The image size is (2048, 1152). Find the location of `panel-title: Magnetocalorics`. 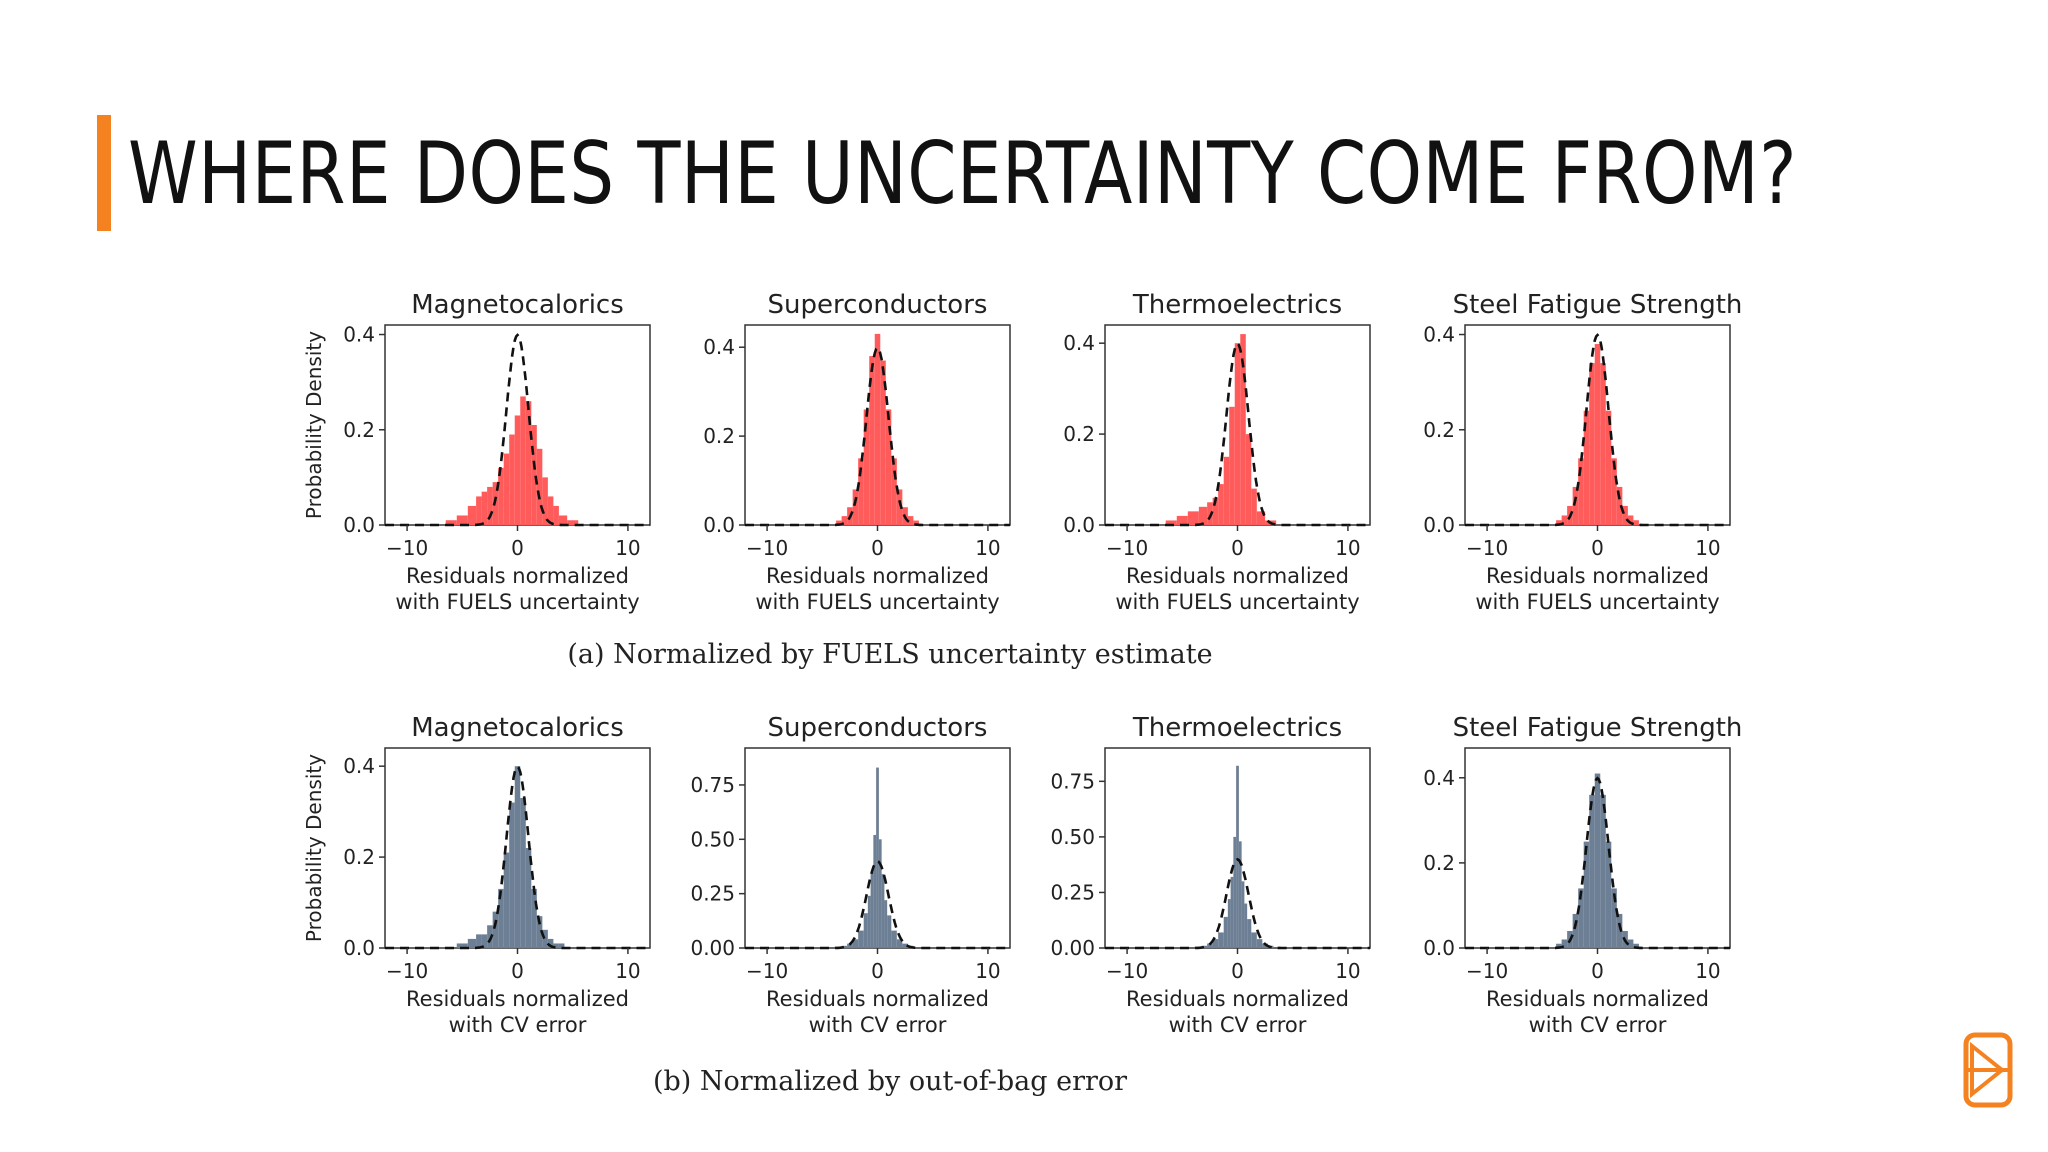

panel-title: Magnetocalorics is located at coordinates (517, 305).